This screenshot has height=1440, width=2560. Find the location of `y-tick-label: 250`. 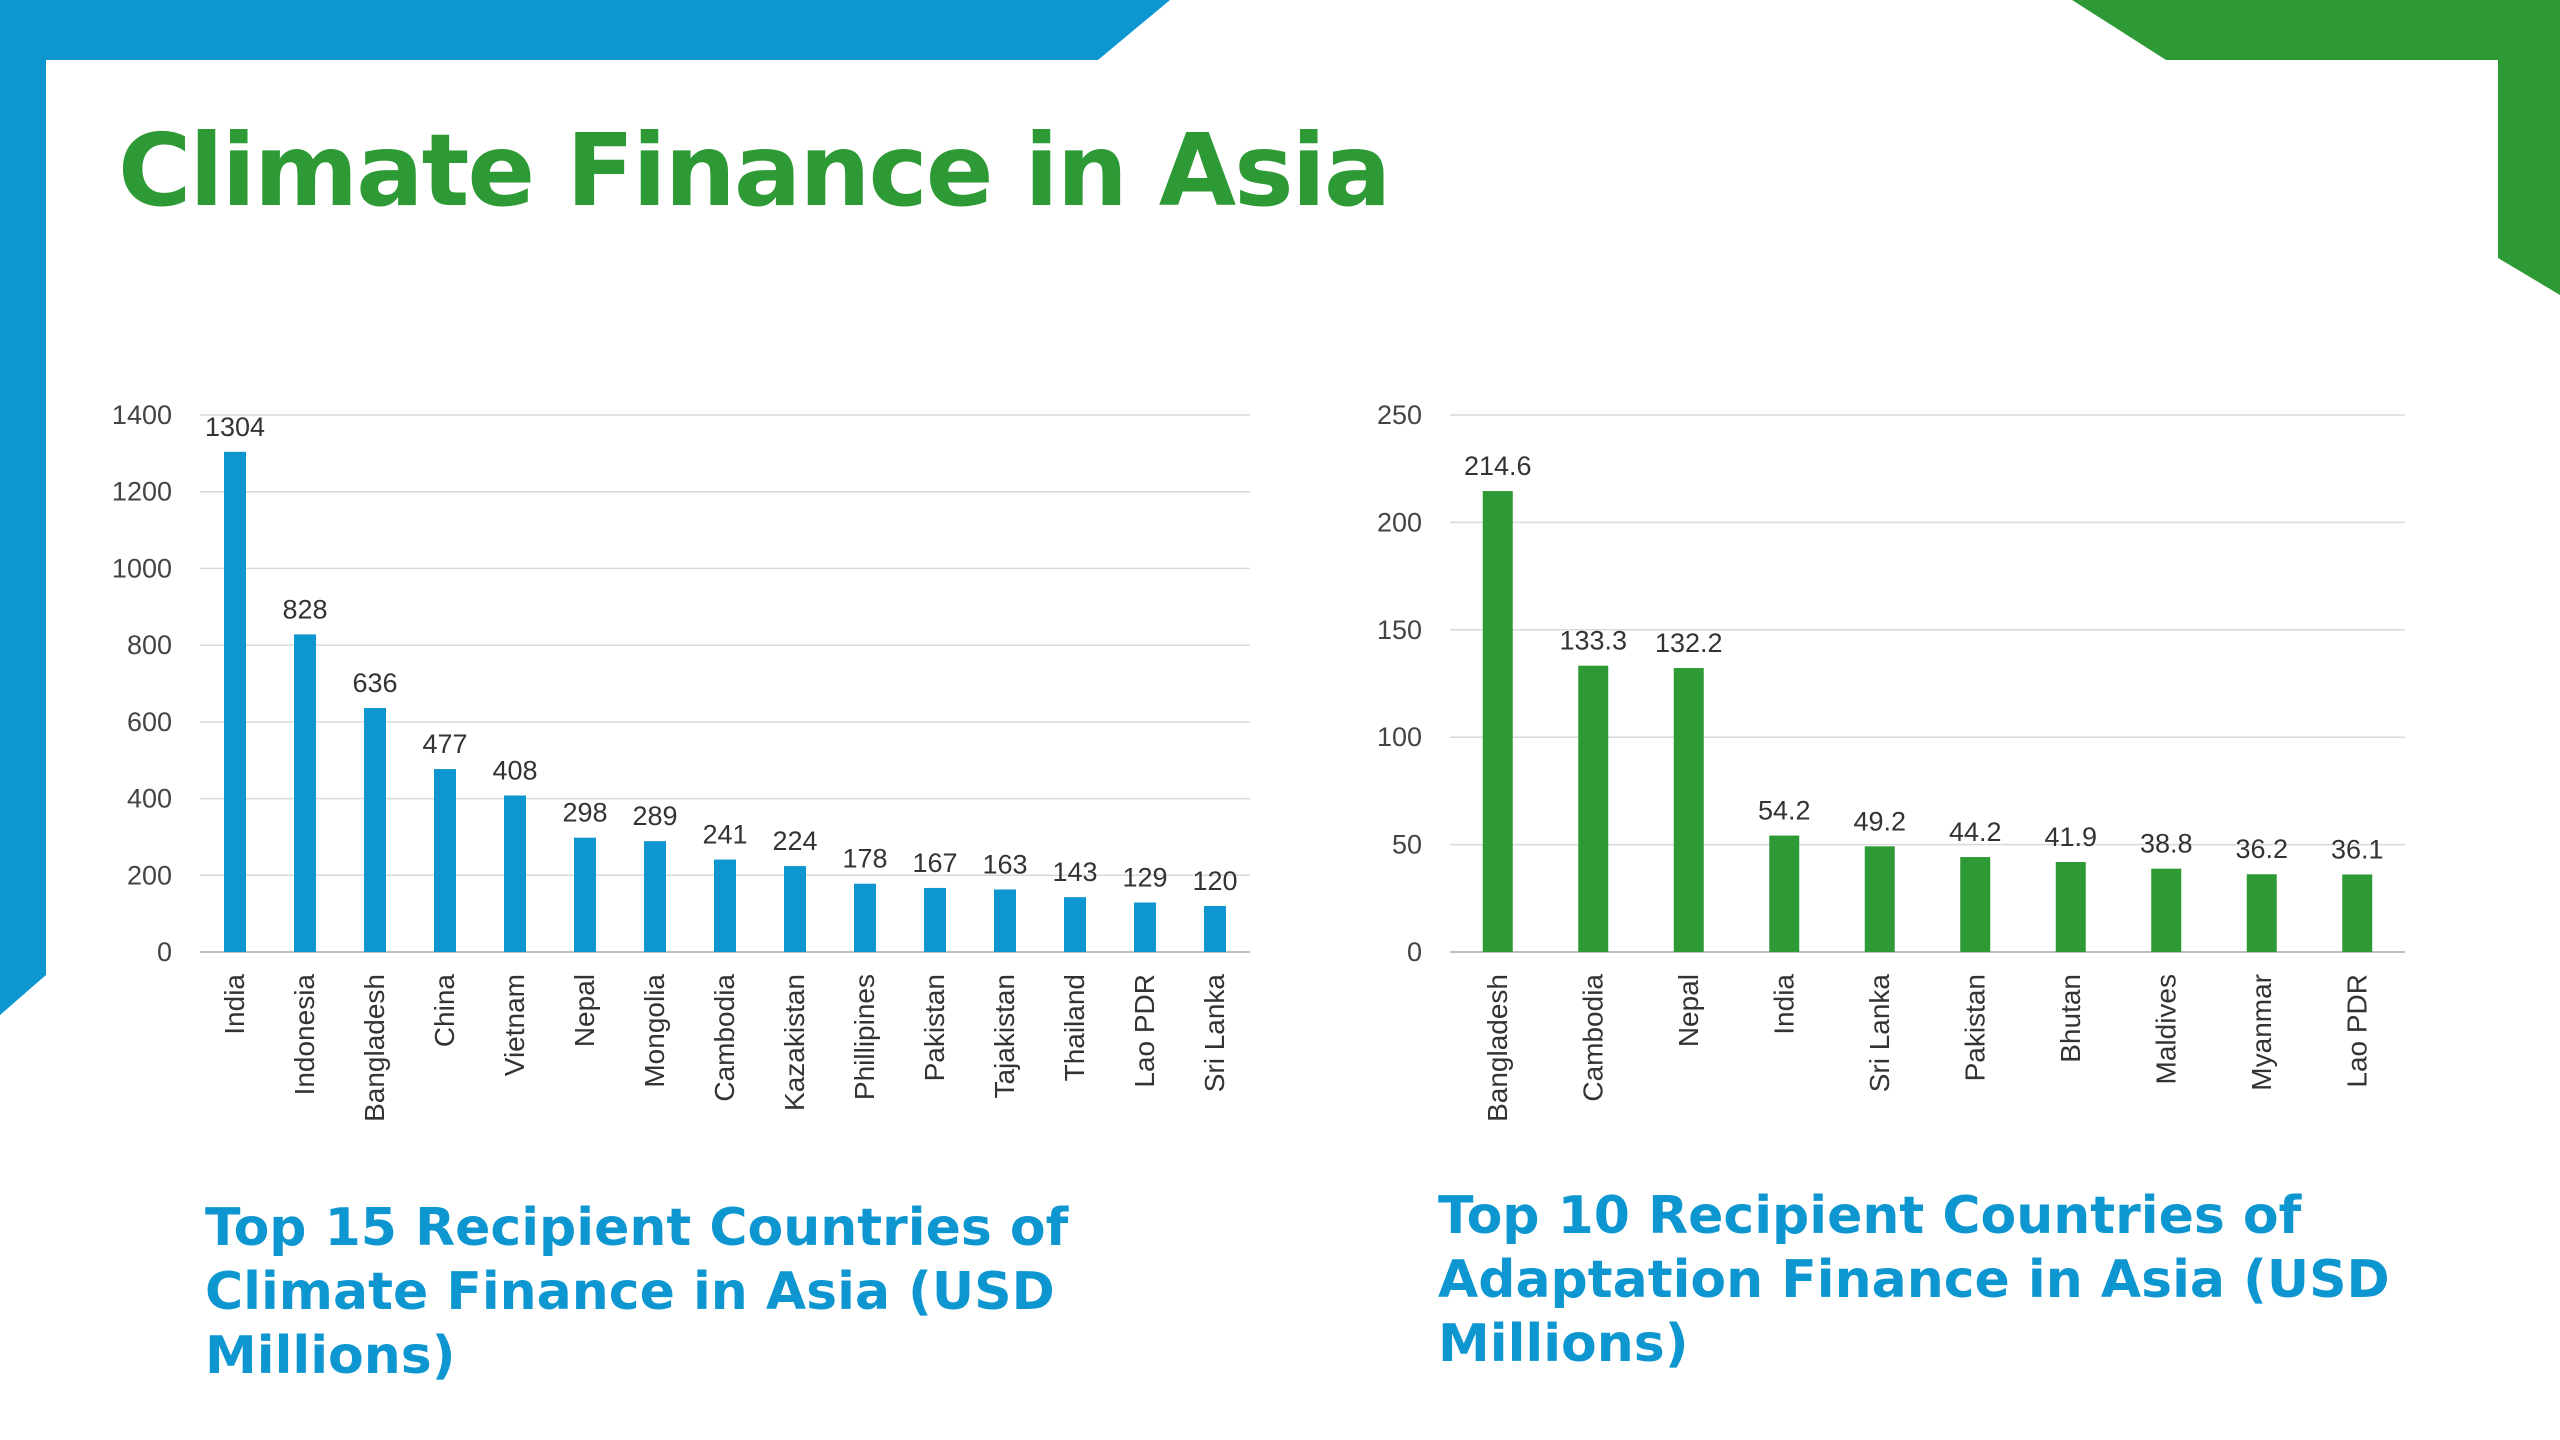

y-tick-label: 250 is located at coordinates (1399, 415).